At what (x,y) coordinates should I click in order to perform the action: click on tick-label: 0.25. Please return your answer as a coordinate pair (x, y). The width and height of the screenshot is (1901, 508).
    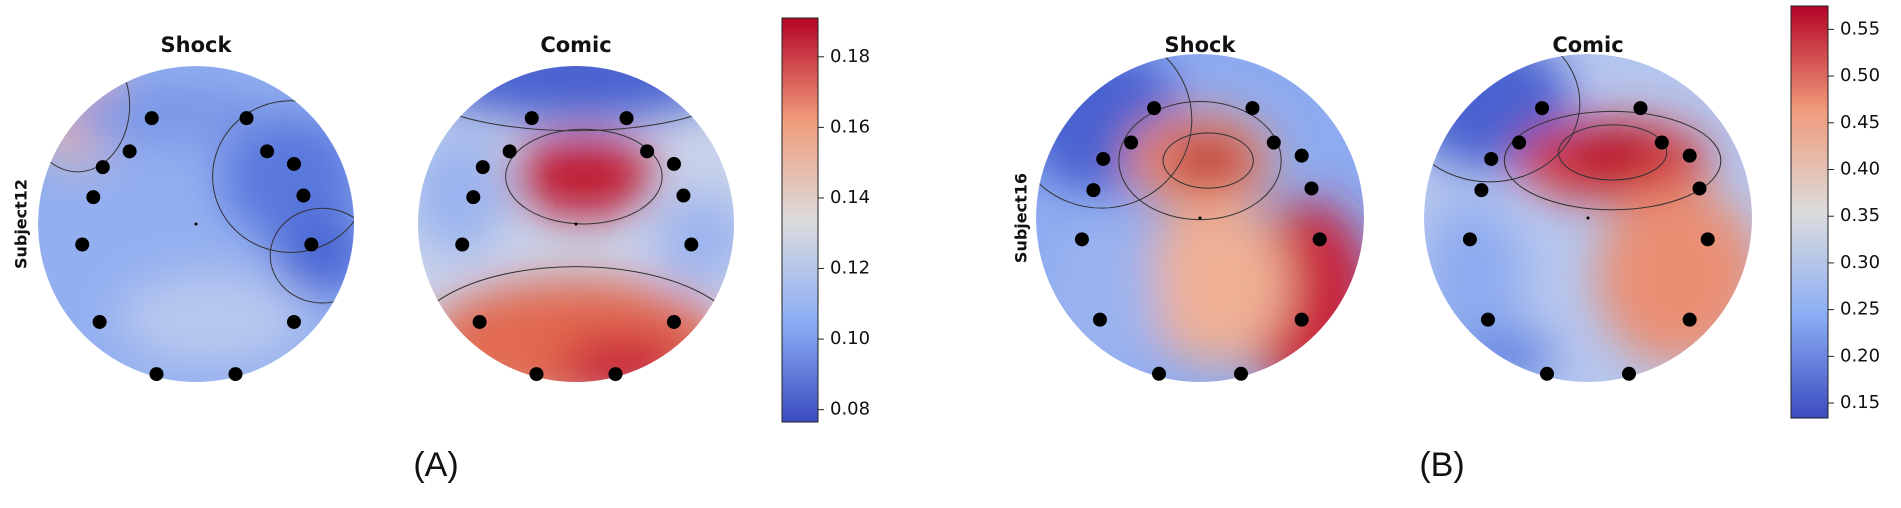
    Looking at the image, I should click on (1860, 309).